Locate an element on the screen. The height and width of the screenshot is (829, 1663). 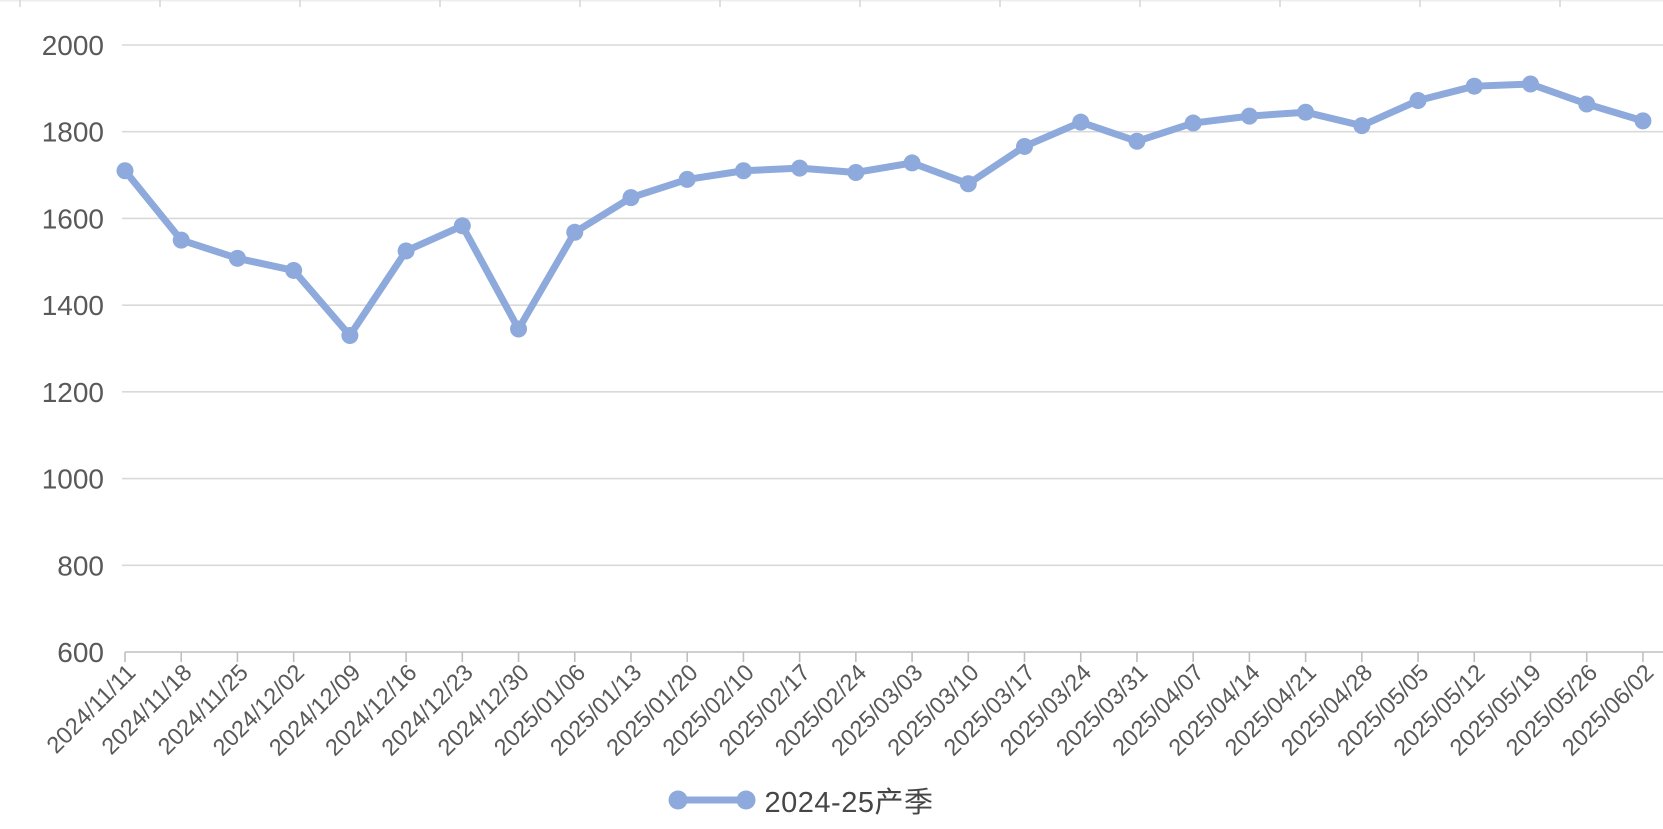
y-tick-label: 1800 is located at coordinates (73, 132).